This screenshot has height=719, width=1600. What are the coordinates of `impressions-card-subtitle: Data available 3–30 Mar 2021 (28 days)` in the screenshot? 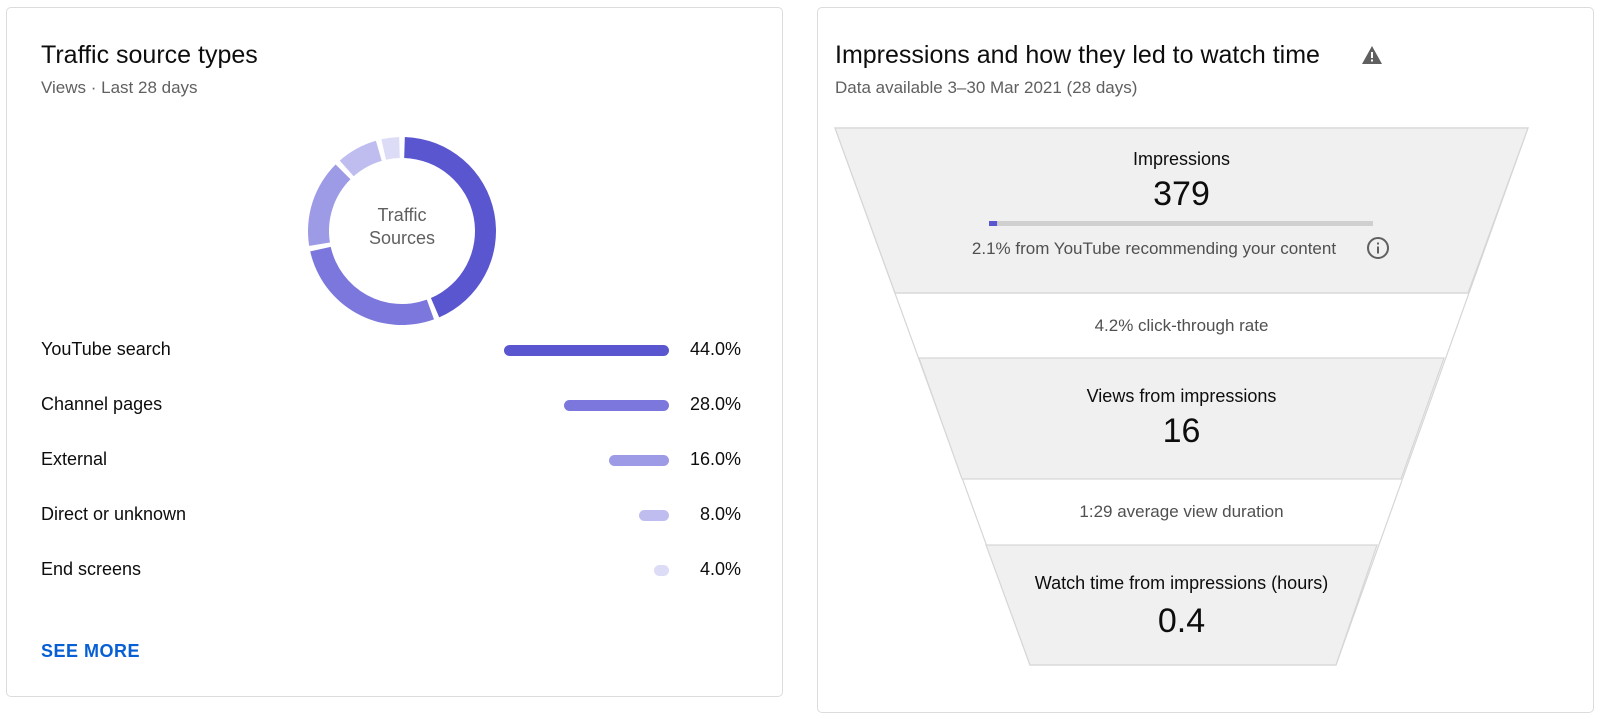 It's located at (986, 87).